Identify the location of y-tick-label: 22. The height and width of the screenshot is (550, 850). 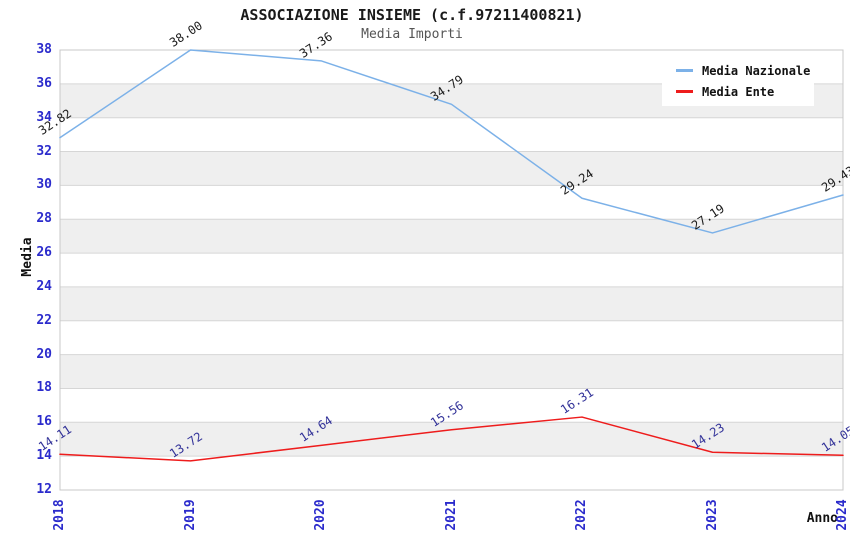
(44, 320).